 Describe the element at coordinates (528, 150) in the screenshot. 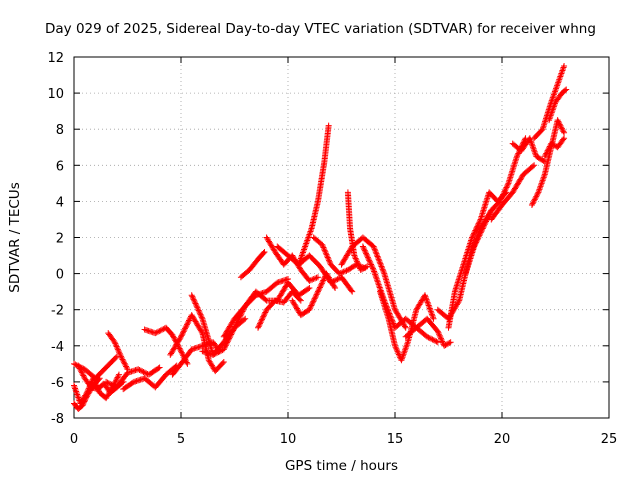

I see `series-trace-ac` at that location.